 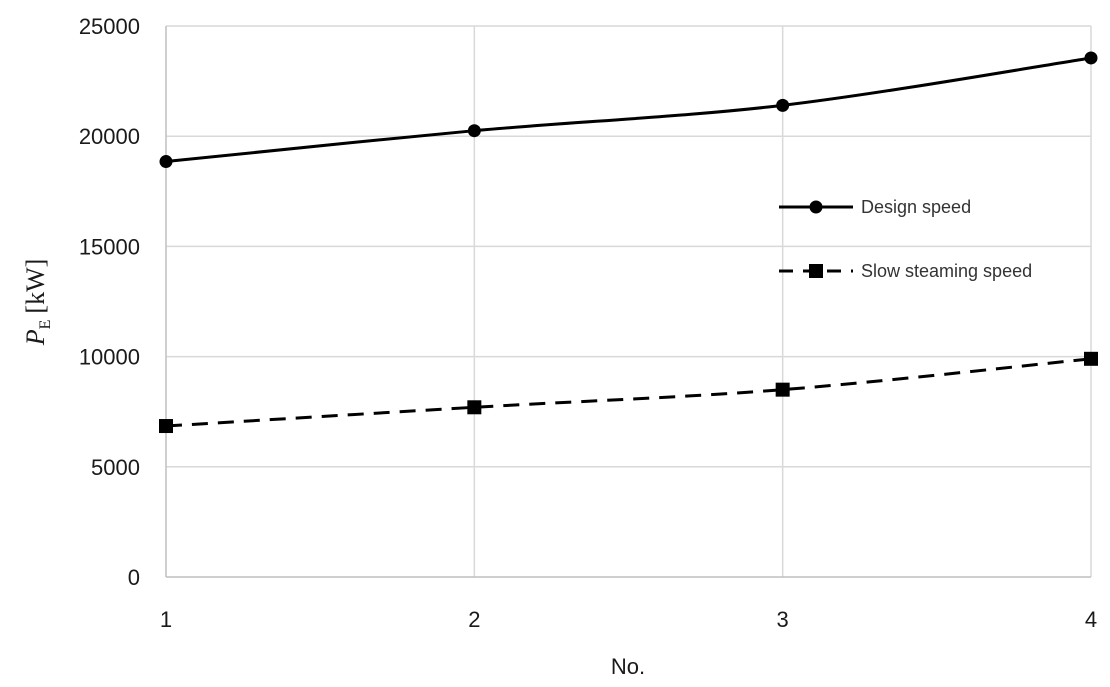 What do you see at coordinates (109, 302) in the screenshot?
I see `y-tick-labels: 0 5000 10000 15000 20000 25000` at bounding box center [109, 302].